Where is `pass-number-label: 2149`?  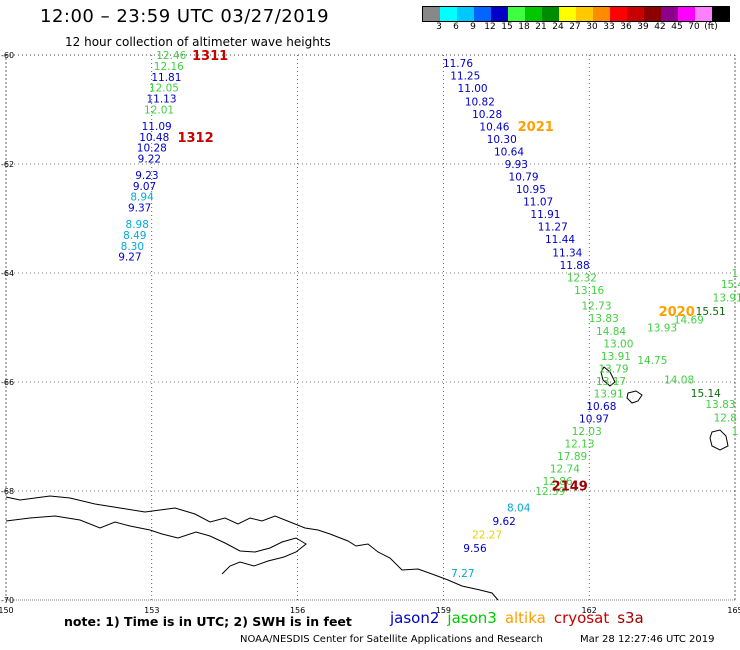
pass-number-label: 2149 is located at coordinates (570, 487).